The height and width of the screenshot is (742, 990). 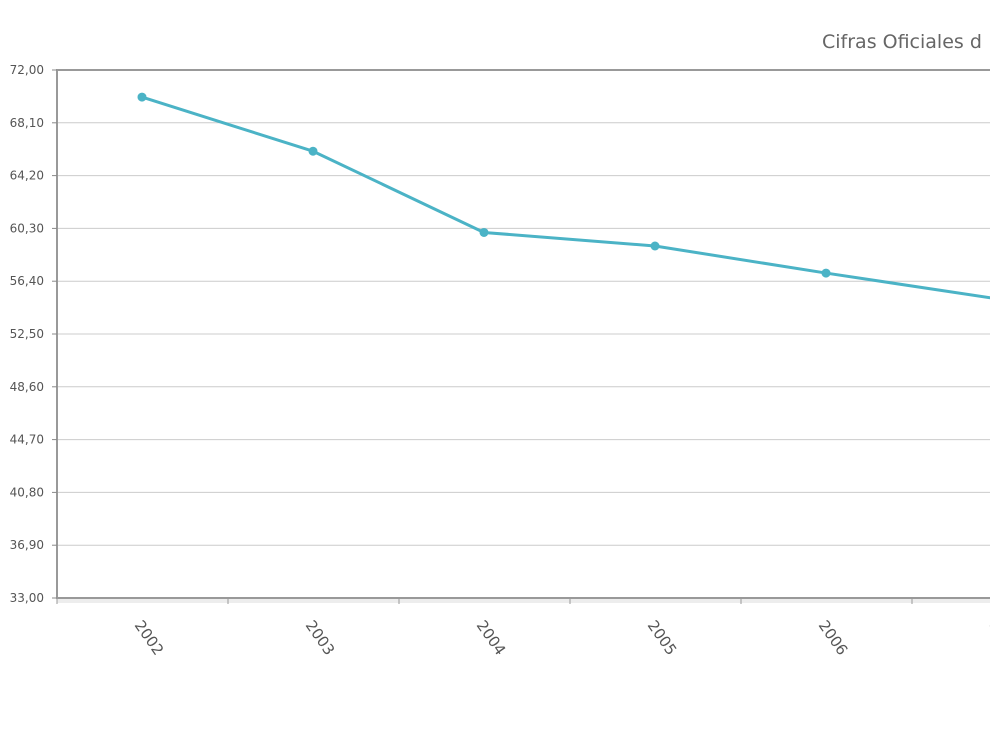 What do you see at coordinates (662, 638) in the screenshot?
I see `x-tick-label: 2005` at bounding box center [662, 638].